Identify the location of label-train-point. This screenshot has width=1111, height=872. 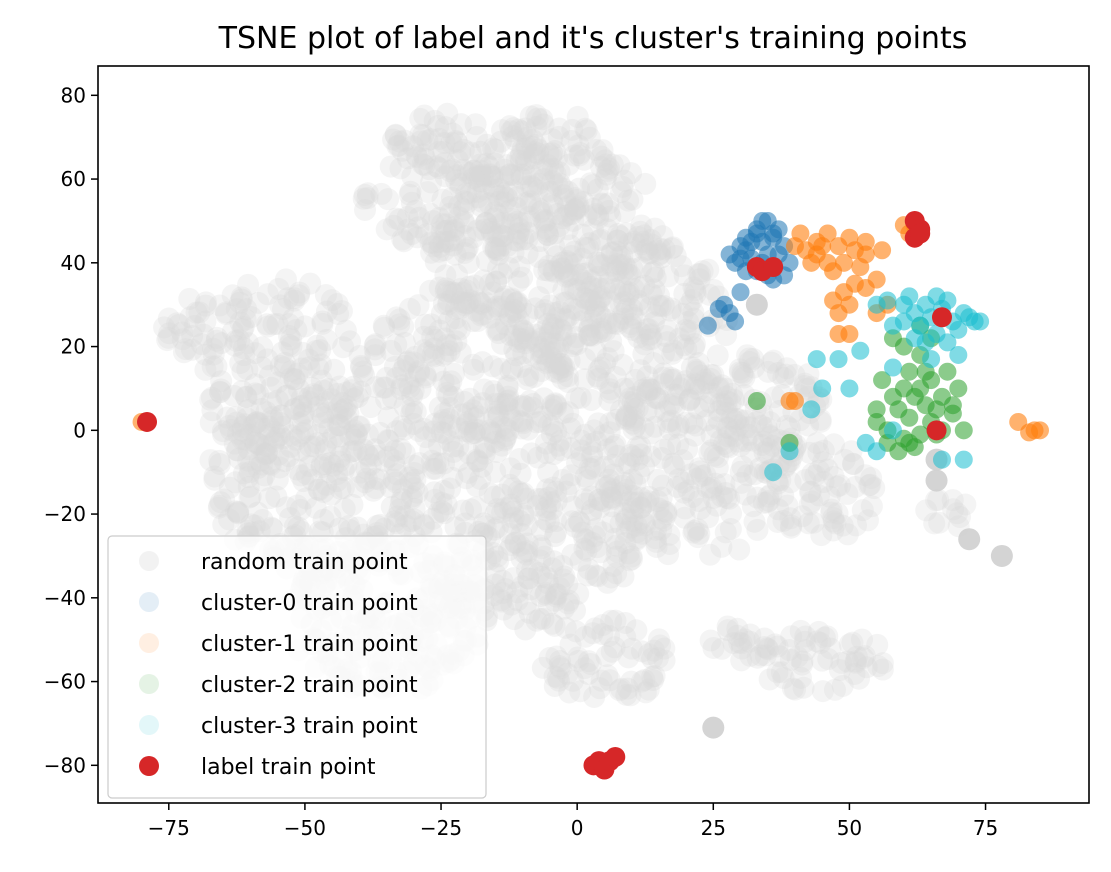
(147, 421).